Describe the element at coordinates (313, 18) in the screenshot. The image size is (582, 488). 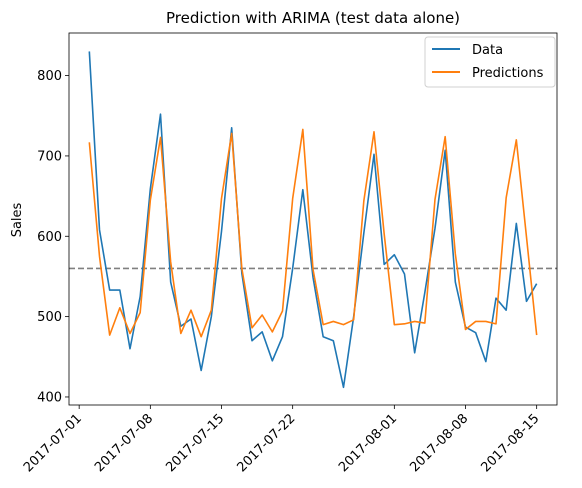
I see `chart-title: Prediction with ARIMA (test data alone)` at that location.